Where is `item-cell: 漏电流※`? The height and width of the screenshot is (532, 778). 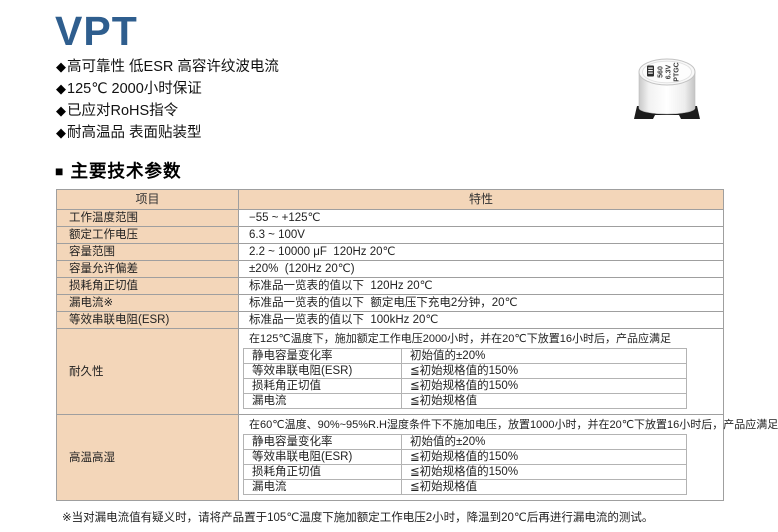 item-cell: 漏电流※ is located at coordinates (147, 303).